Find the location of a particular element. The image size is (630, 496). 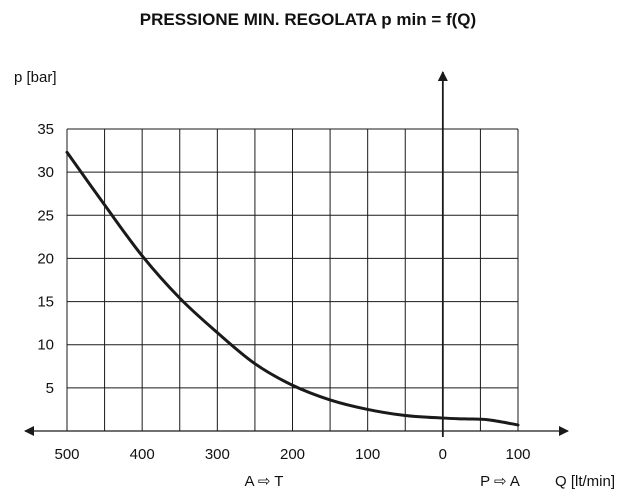

x-tick-label: 500 is located at coordinates (66, 454).